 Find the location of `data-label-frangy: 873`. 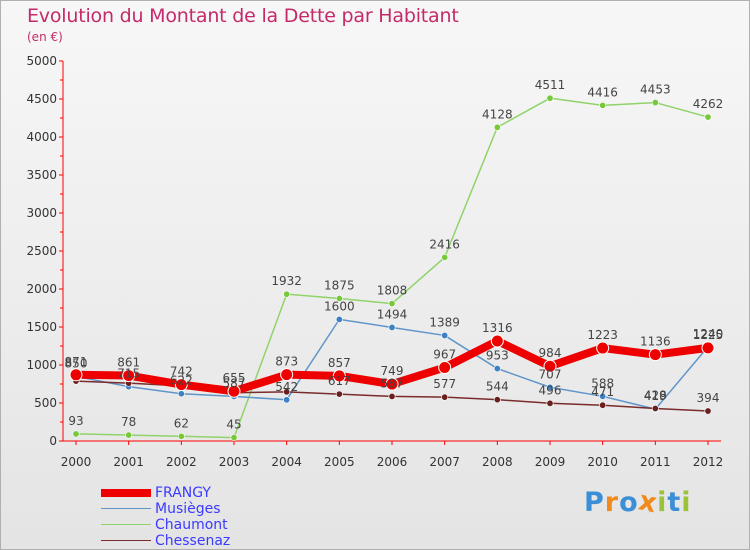

data-label-frangy: 873 is located at coordinates (286, 362).